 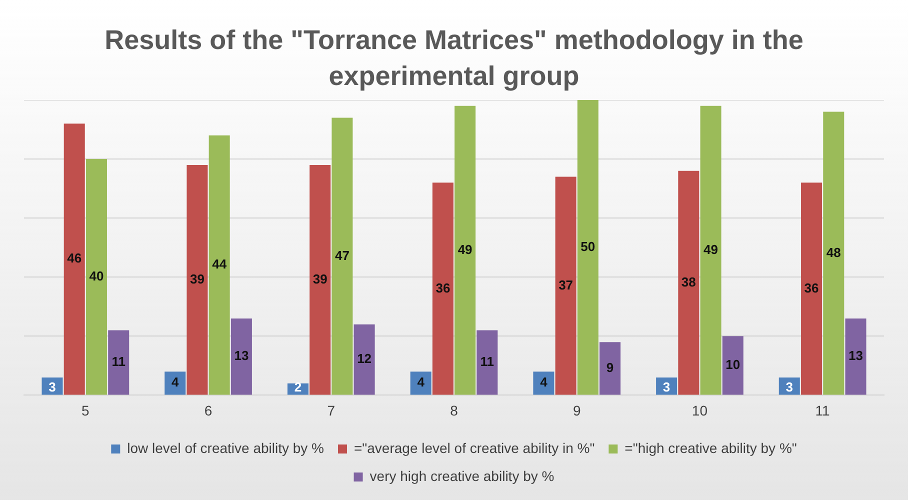 I want to click on data-label: 48, so click(x=833, y=252).